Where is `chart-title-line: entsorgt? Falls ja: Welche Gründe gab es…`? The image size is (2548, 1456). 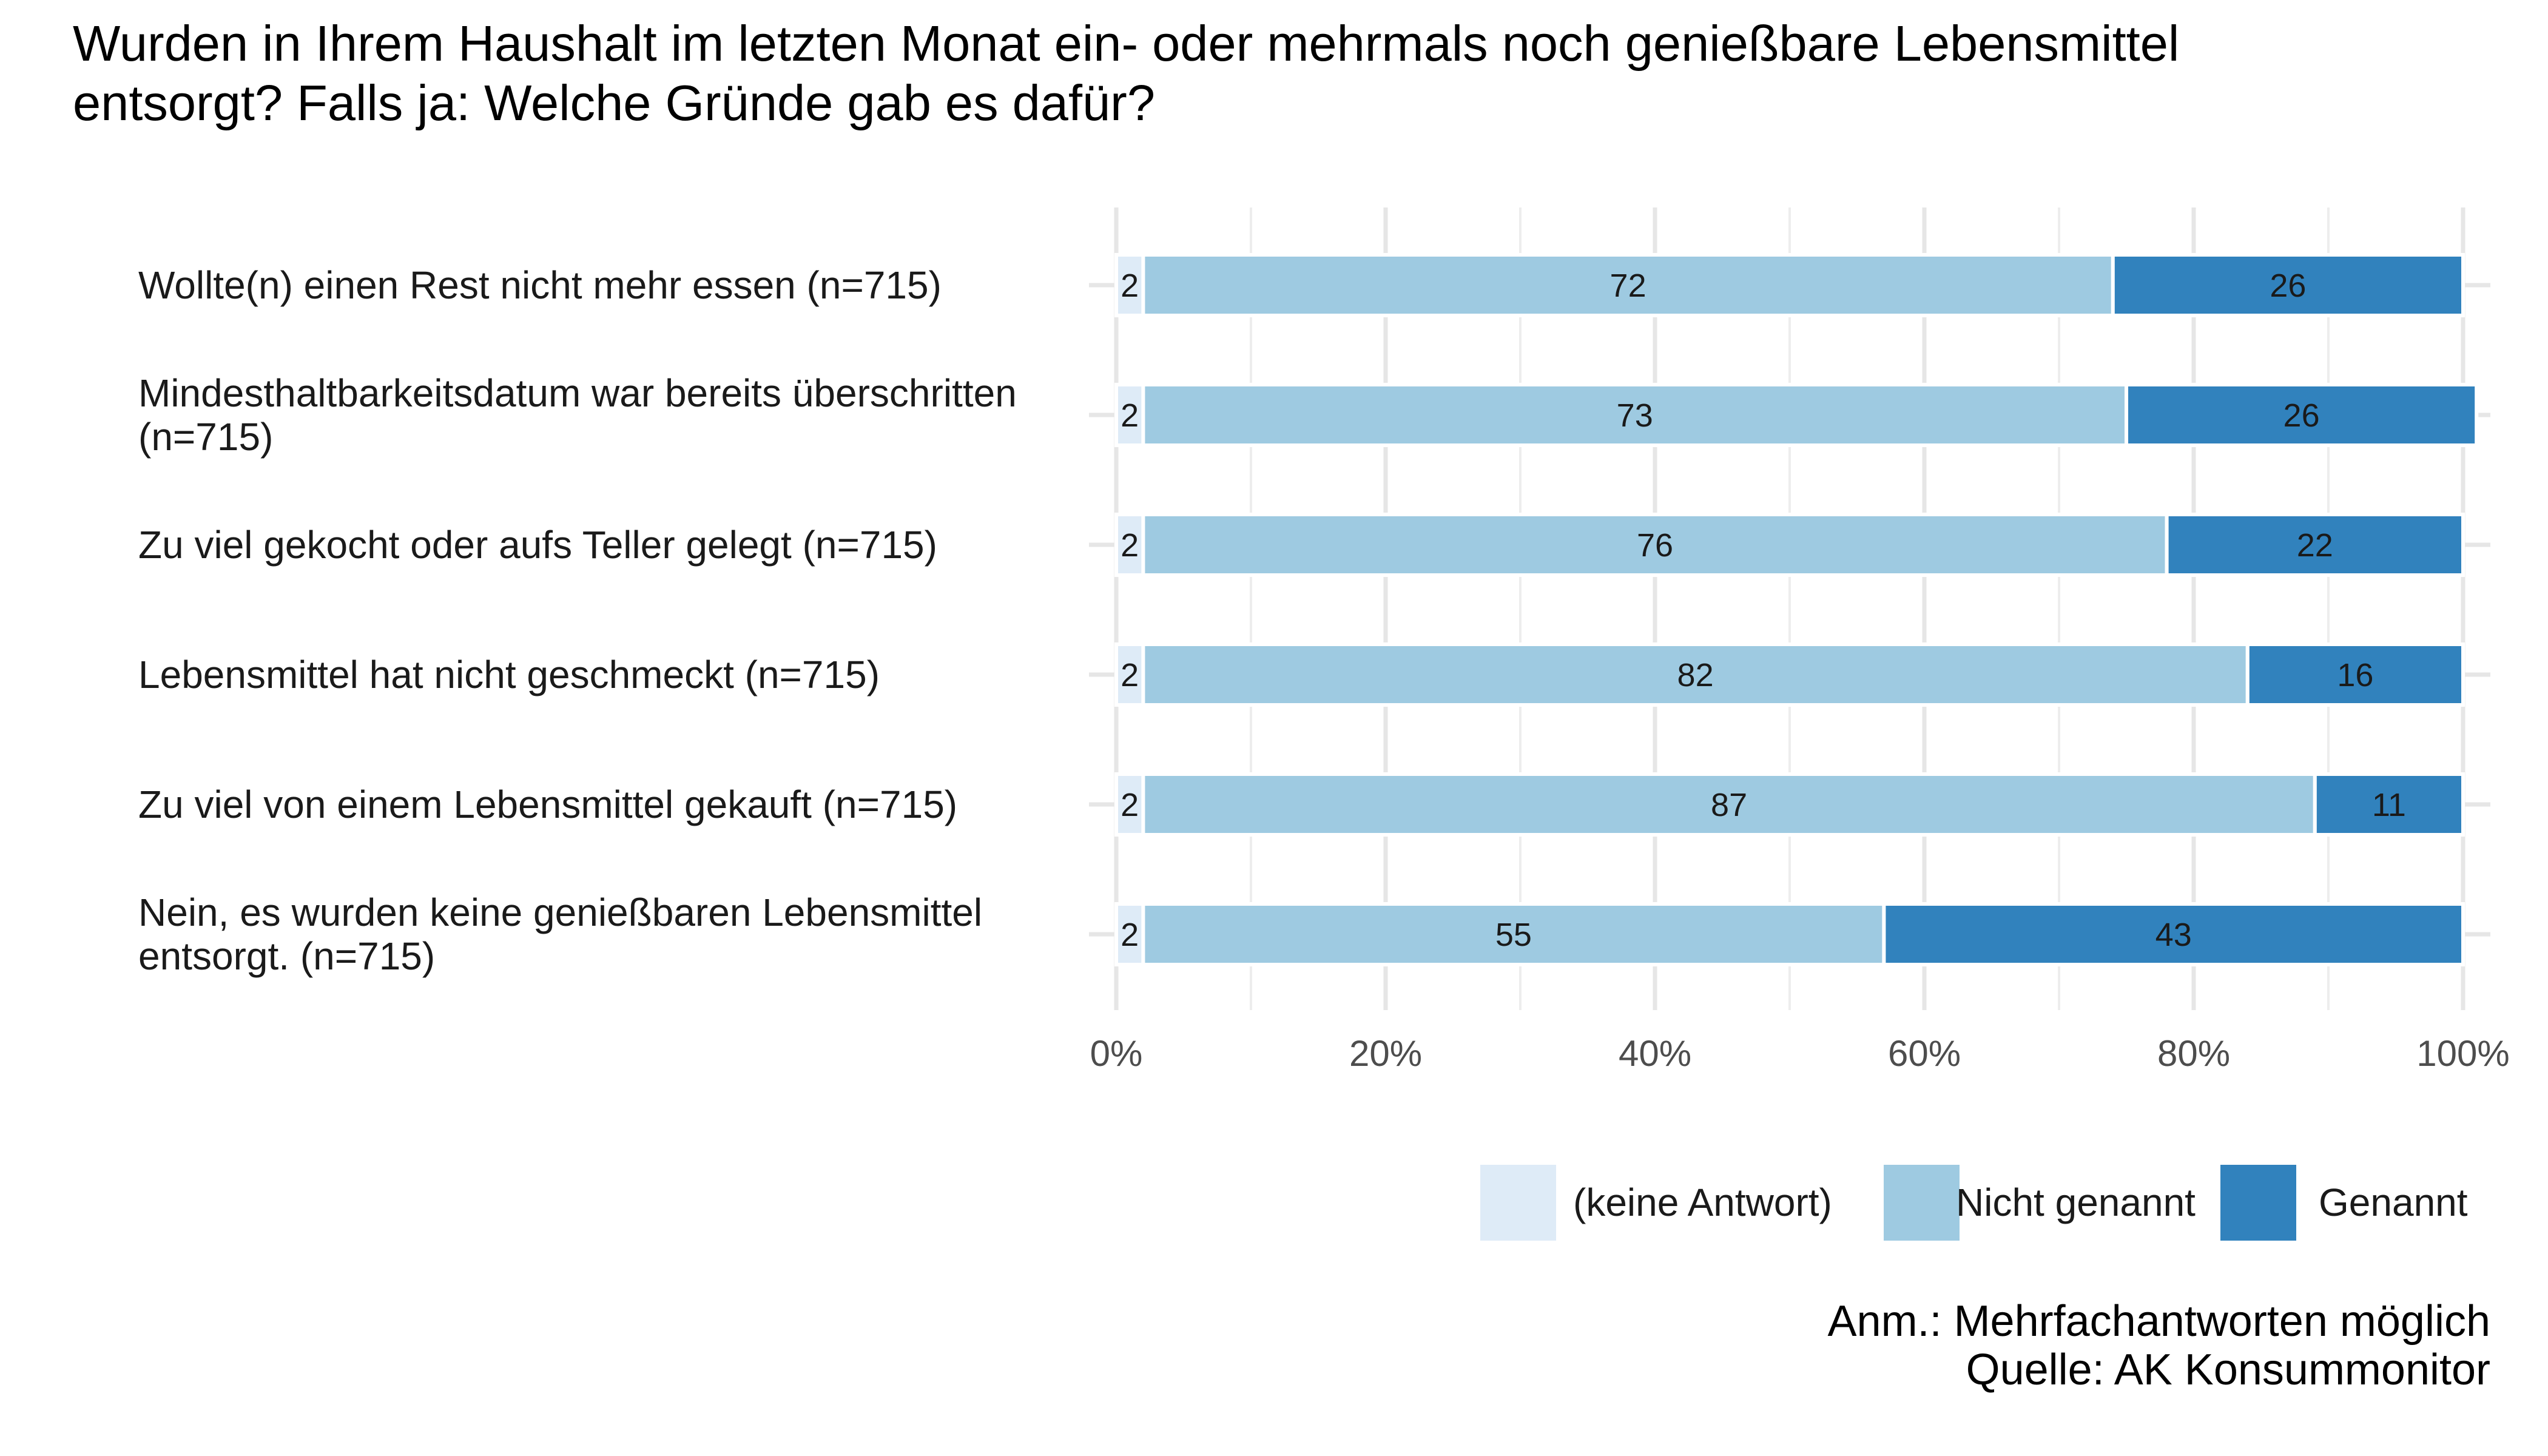
chart-title-line: entsorgt? Falls ja: Welche Gründe gab es… is located at coordinates (614, 103).